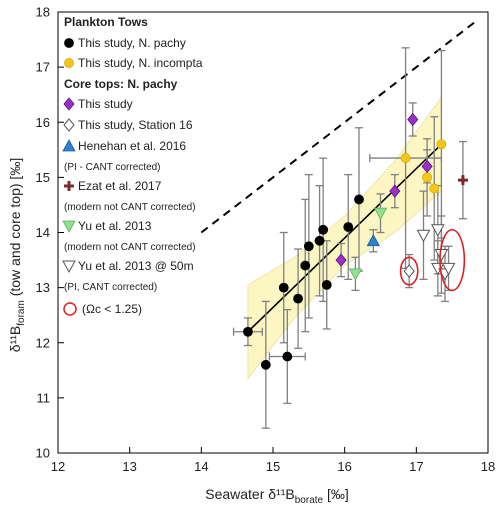  What do you see at coordinates (201, 466) in the screenshot?
I see `x-tick-label-14: 14` at bounding box center [201, 466].